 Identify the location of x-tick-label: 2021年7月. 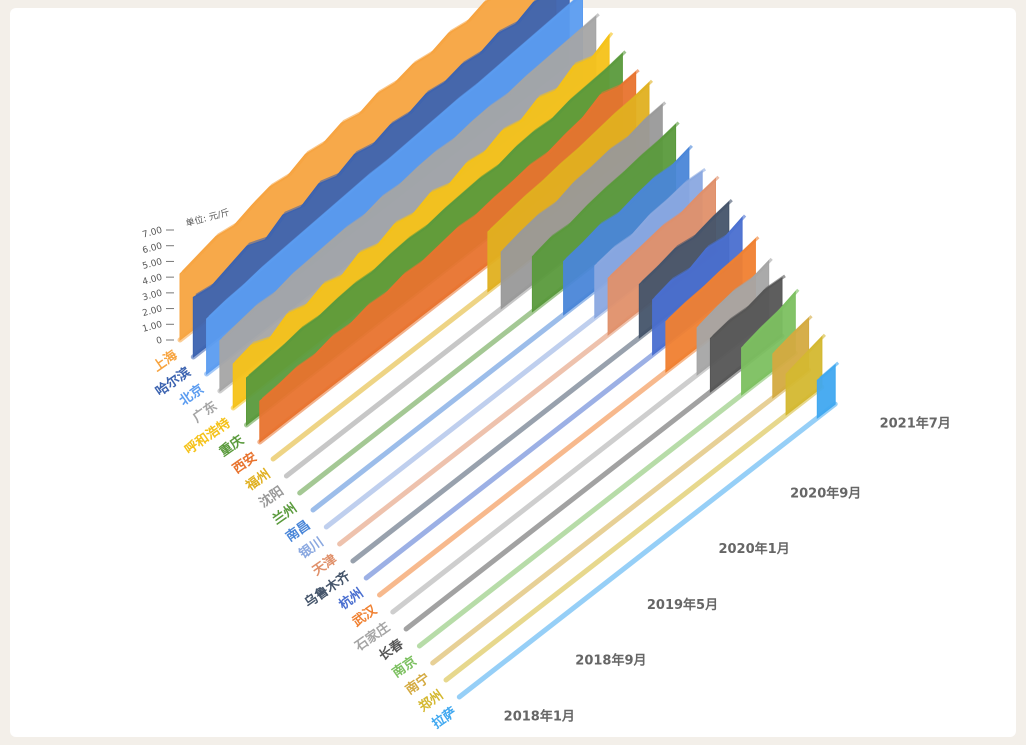
(915, 424).